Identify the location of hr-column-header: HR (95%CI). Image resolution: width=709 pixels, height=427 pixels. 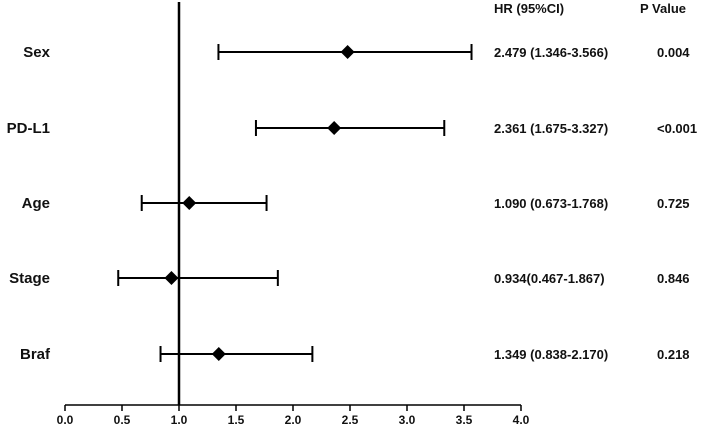
(529, 8).